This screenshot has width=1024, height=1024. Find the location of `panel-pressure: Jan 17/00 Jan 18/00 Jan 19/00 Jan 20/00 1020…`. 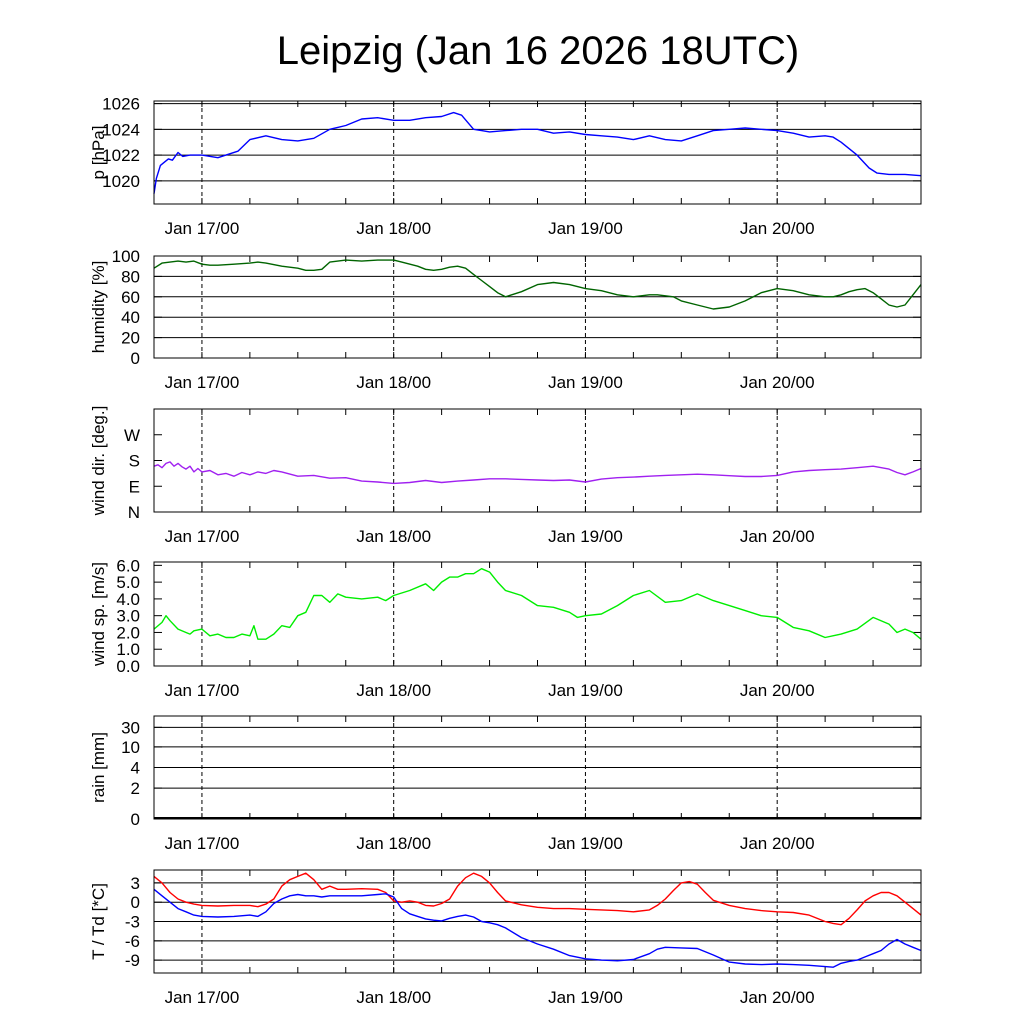

panel-pressure: Jan 17/00 Jan 18/00 Jan 19/00 Jan 20/00 1020… is located at coordinates (505, 166).